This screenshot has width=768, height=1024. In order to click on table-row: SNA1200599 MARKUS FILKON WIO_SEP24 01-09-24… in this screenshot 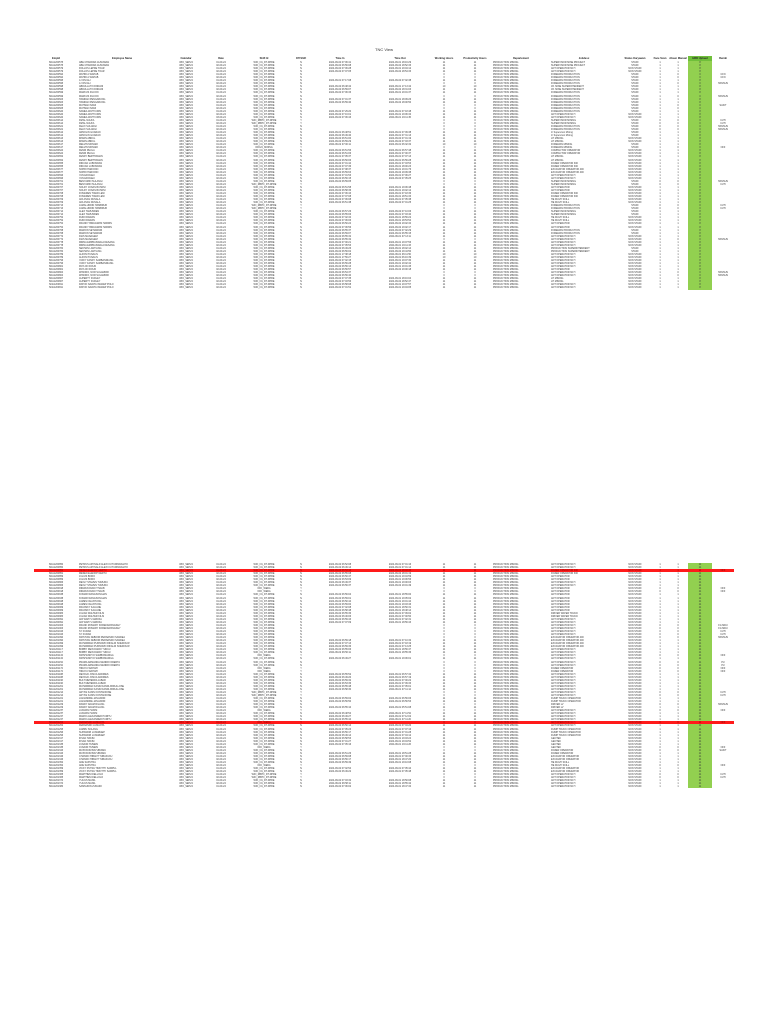, I will do `click(384, 93)`.